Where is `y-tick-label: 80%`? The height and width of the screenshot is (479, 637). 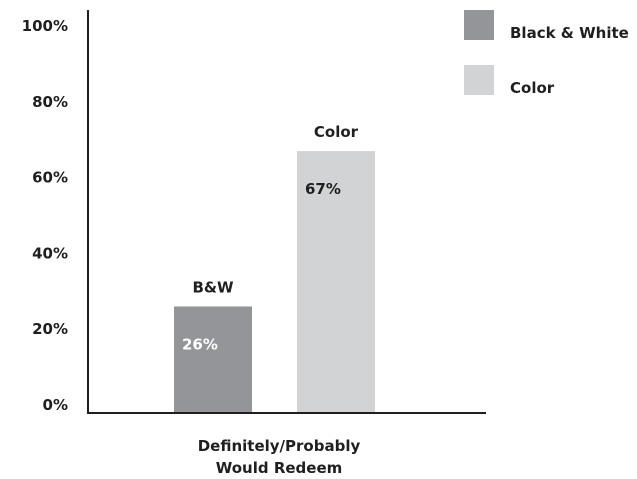 y-tick-label: 80% is located at coordinates (50, 102).